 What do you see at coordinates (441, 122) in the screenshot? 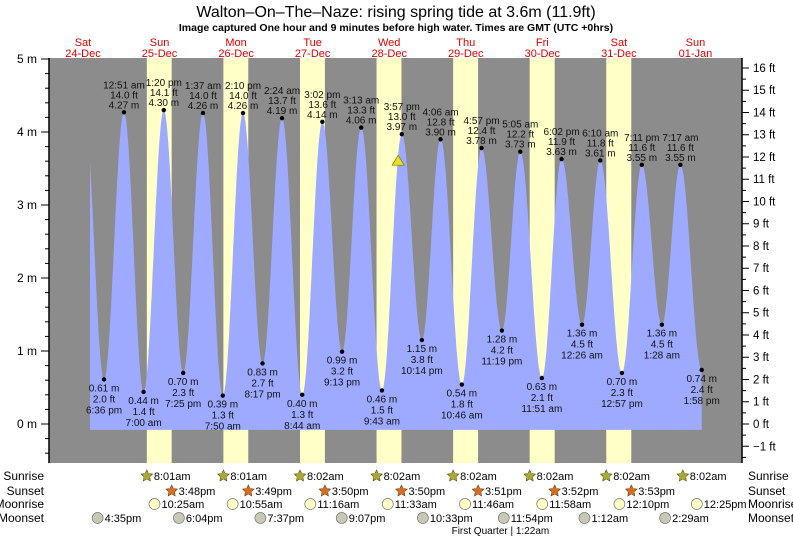
I see `tide-height-ft: 12.8 ft` at bounding box center [441, 122].